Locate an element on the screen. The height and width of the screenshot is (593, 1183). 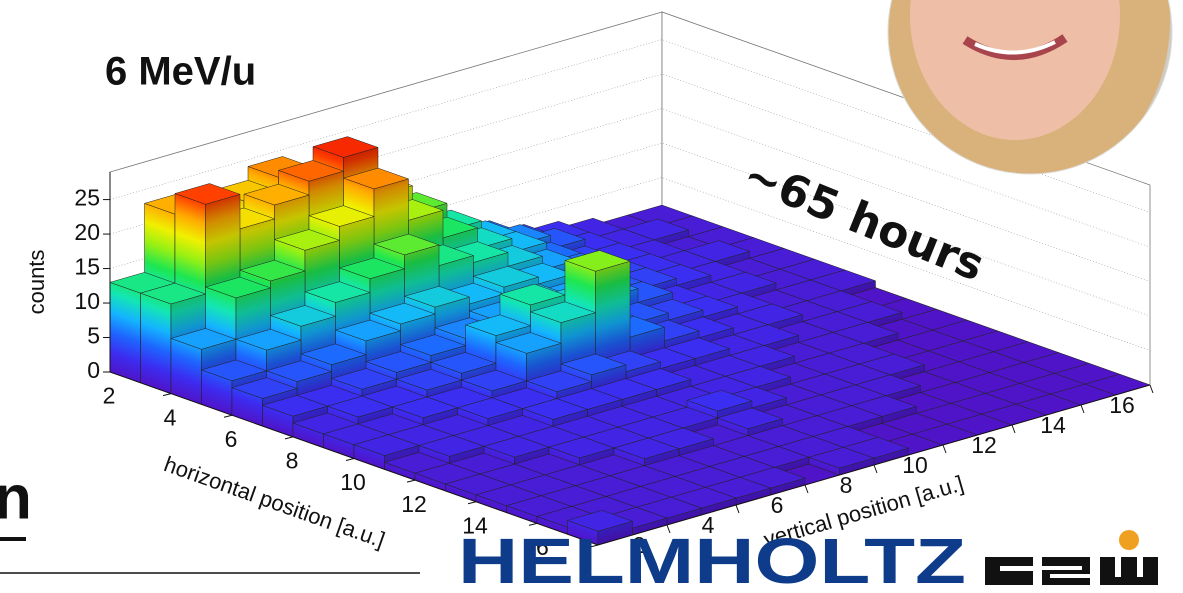
x-tick-label: 14 is located at coordinates (475, 525).